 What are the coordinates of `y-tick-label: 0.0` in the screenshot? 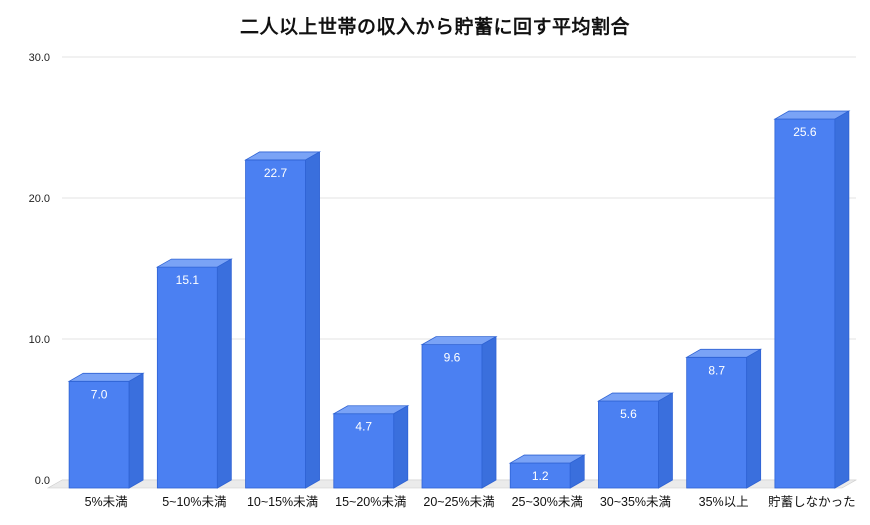 It's located at (42, 481).